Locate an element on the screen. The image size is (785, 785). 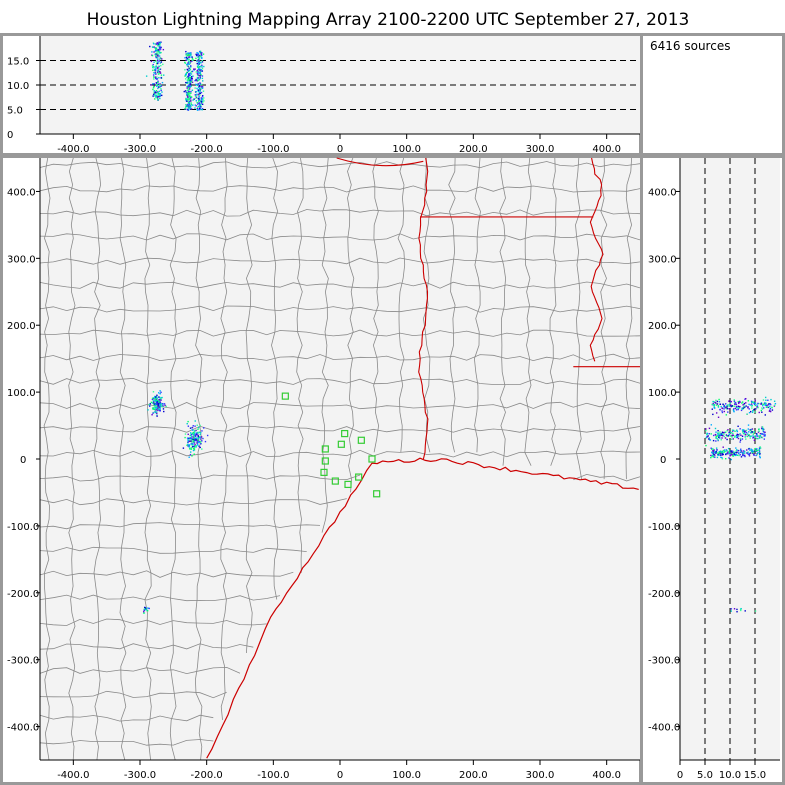
plan-x-tick-label: -300.0 is located at coordinates (140, 775).